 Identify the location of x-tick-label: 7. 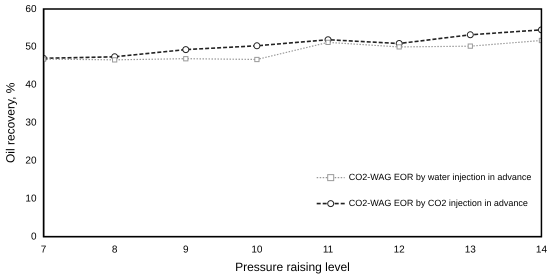
(43, 250).